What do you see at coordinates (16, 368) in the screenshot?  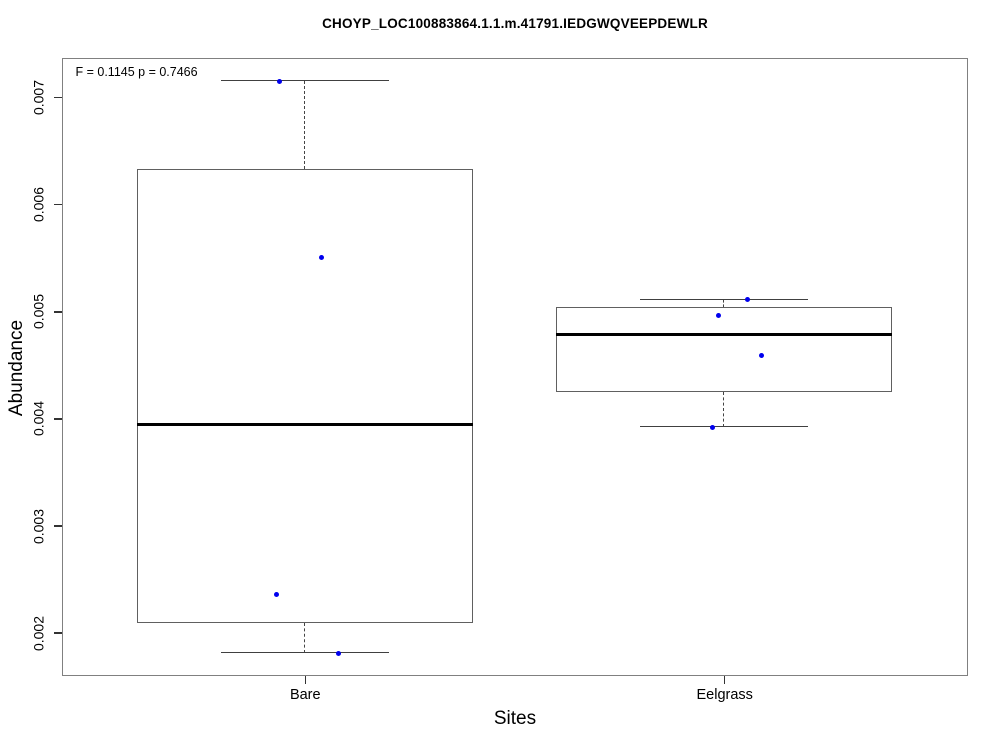 I see `y-axis-label: Abundance` at bounding box center [16, 368].